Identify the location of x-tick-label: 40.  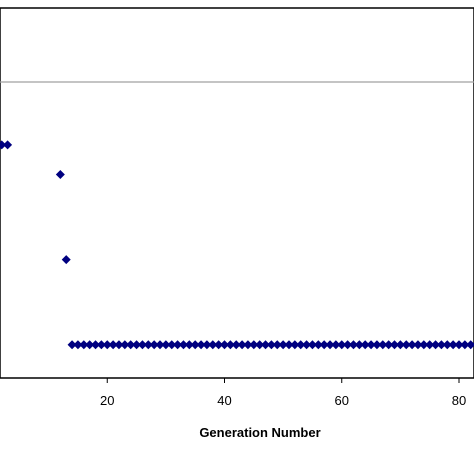
(224, 400).